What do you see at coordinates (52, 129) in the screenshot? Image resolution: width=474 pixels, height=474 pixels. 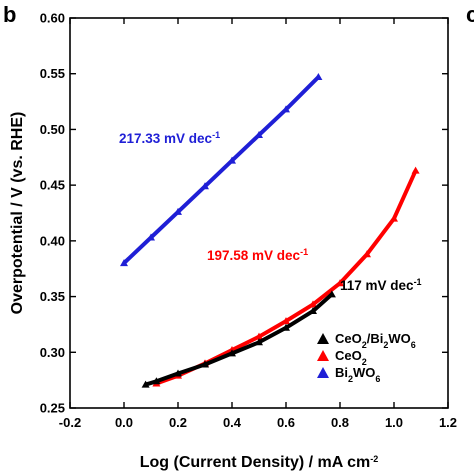 I see `y-tick-label: 0.50` at bounding box center [52, 129].